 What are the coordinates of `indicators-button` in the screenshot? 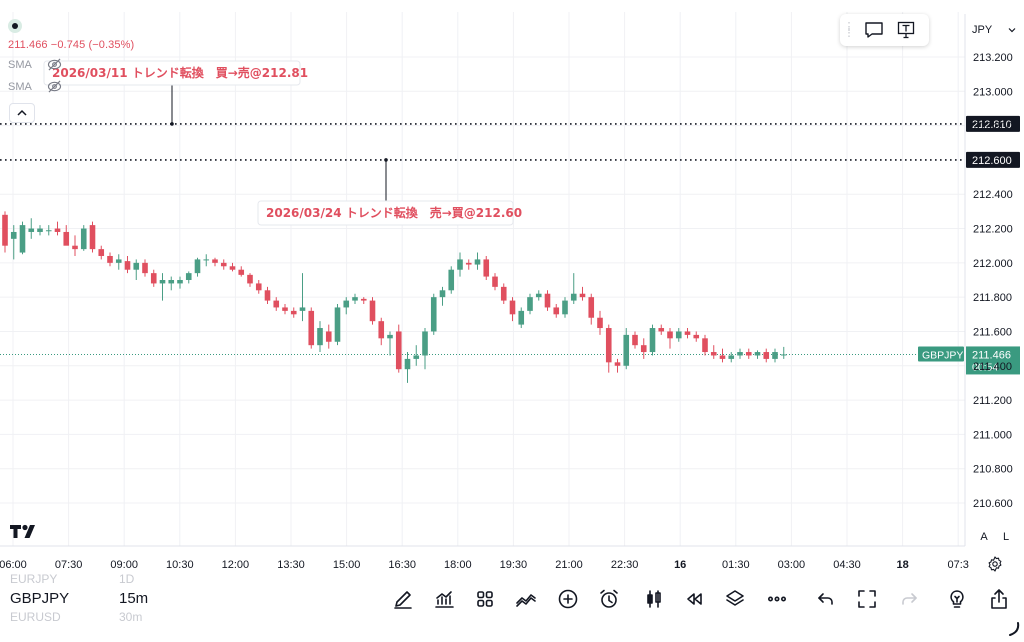 It's located at (444, 599).